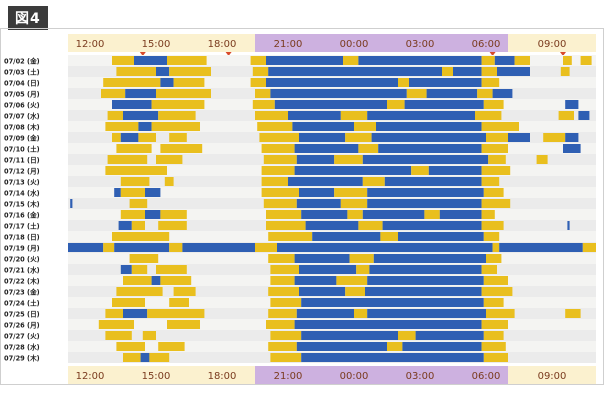  What do you see at coordinates (288, 376) in the screenshot?
I see `bottom-x-tick-label: 21:00` at bounding box center [288, 376].